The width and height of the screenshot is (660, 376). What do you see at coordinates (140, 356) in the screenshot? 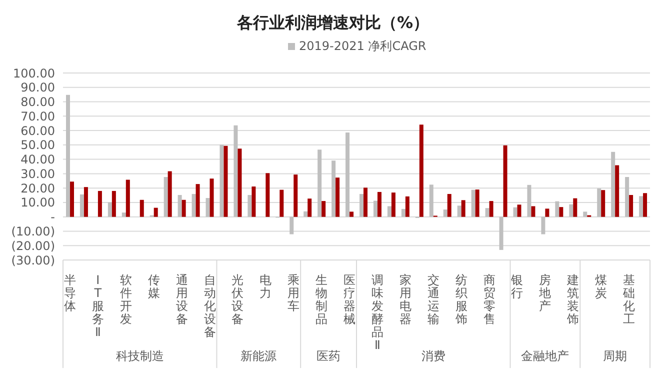
I see `text: 科技制造` at bounding box center [140, 356].